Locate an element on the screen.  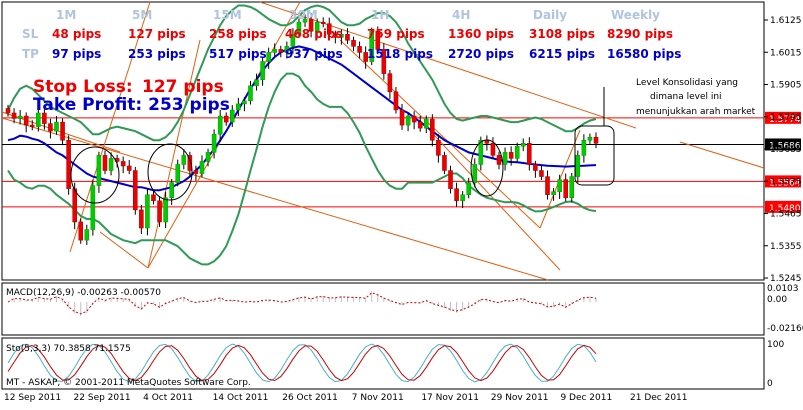
y-tick-label: 1.5465 is located at coordinates (786, 215).